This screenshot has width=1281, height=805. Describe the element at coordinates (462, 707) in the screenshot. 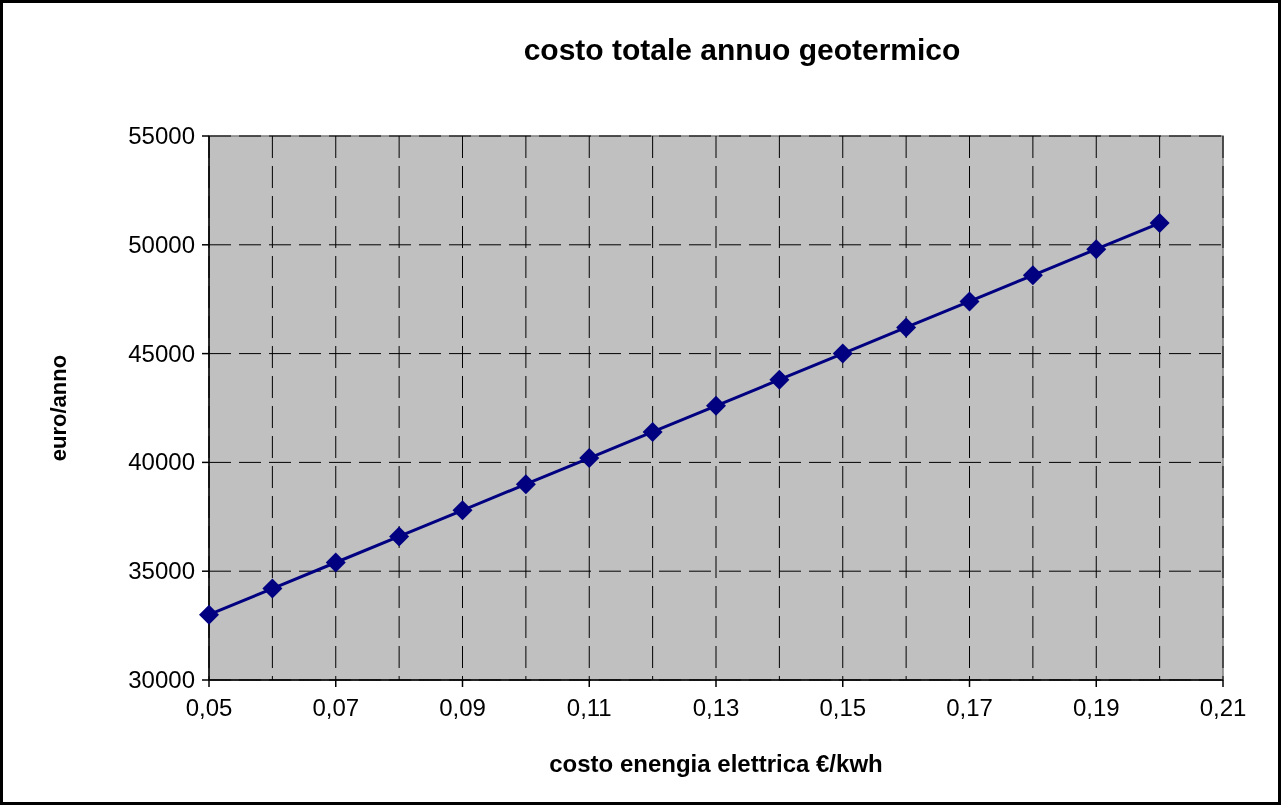

I see `x-tick-label: 0,09` at that location.